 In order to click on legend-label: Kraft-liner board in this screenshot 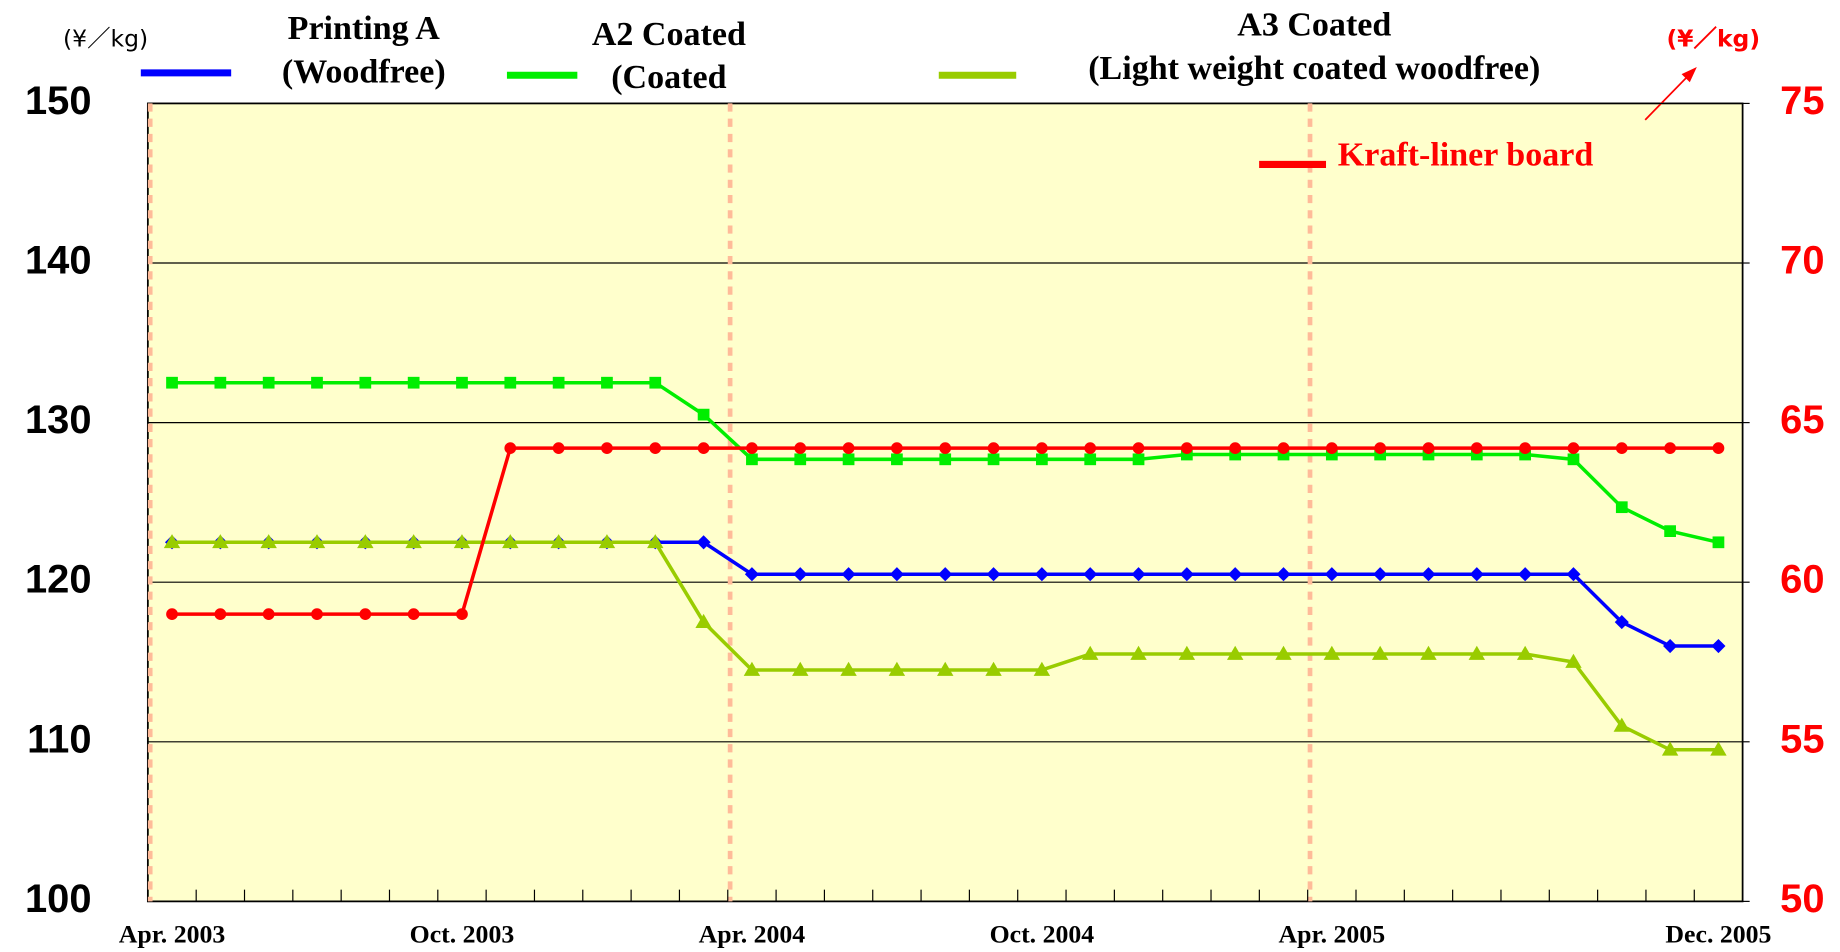, I will do `click(1465, 155)`.